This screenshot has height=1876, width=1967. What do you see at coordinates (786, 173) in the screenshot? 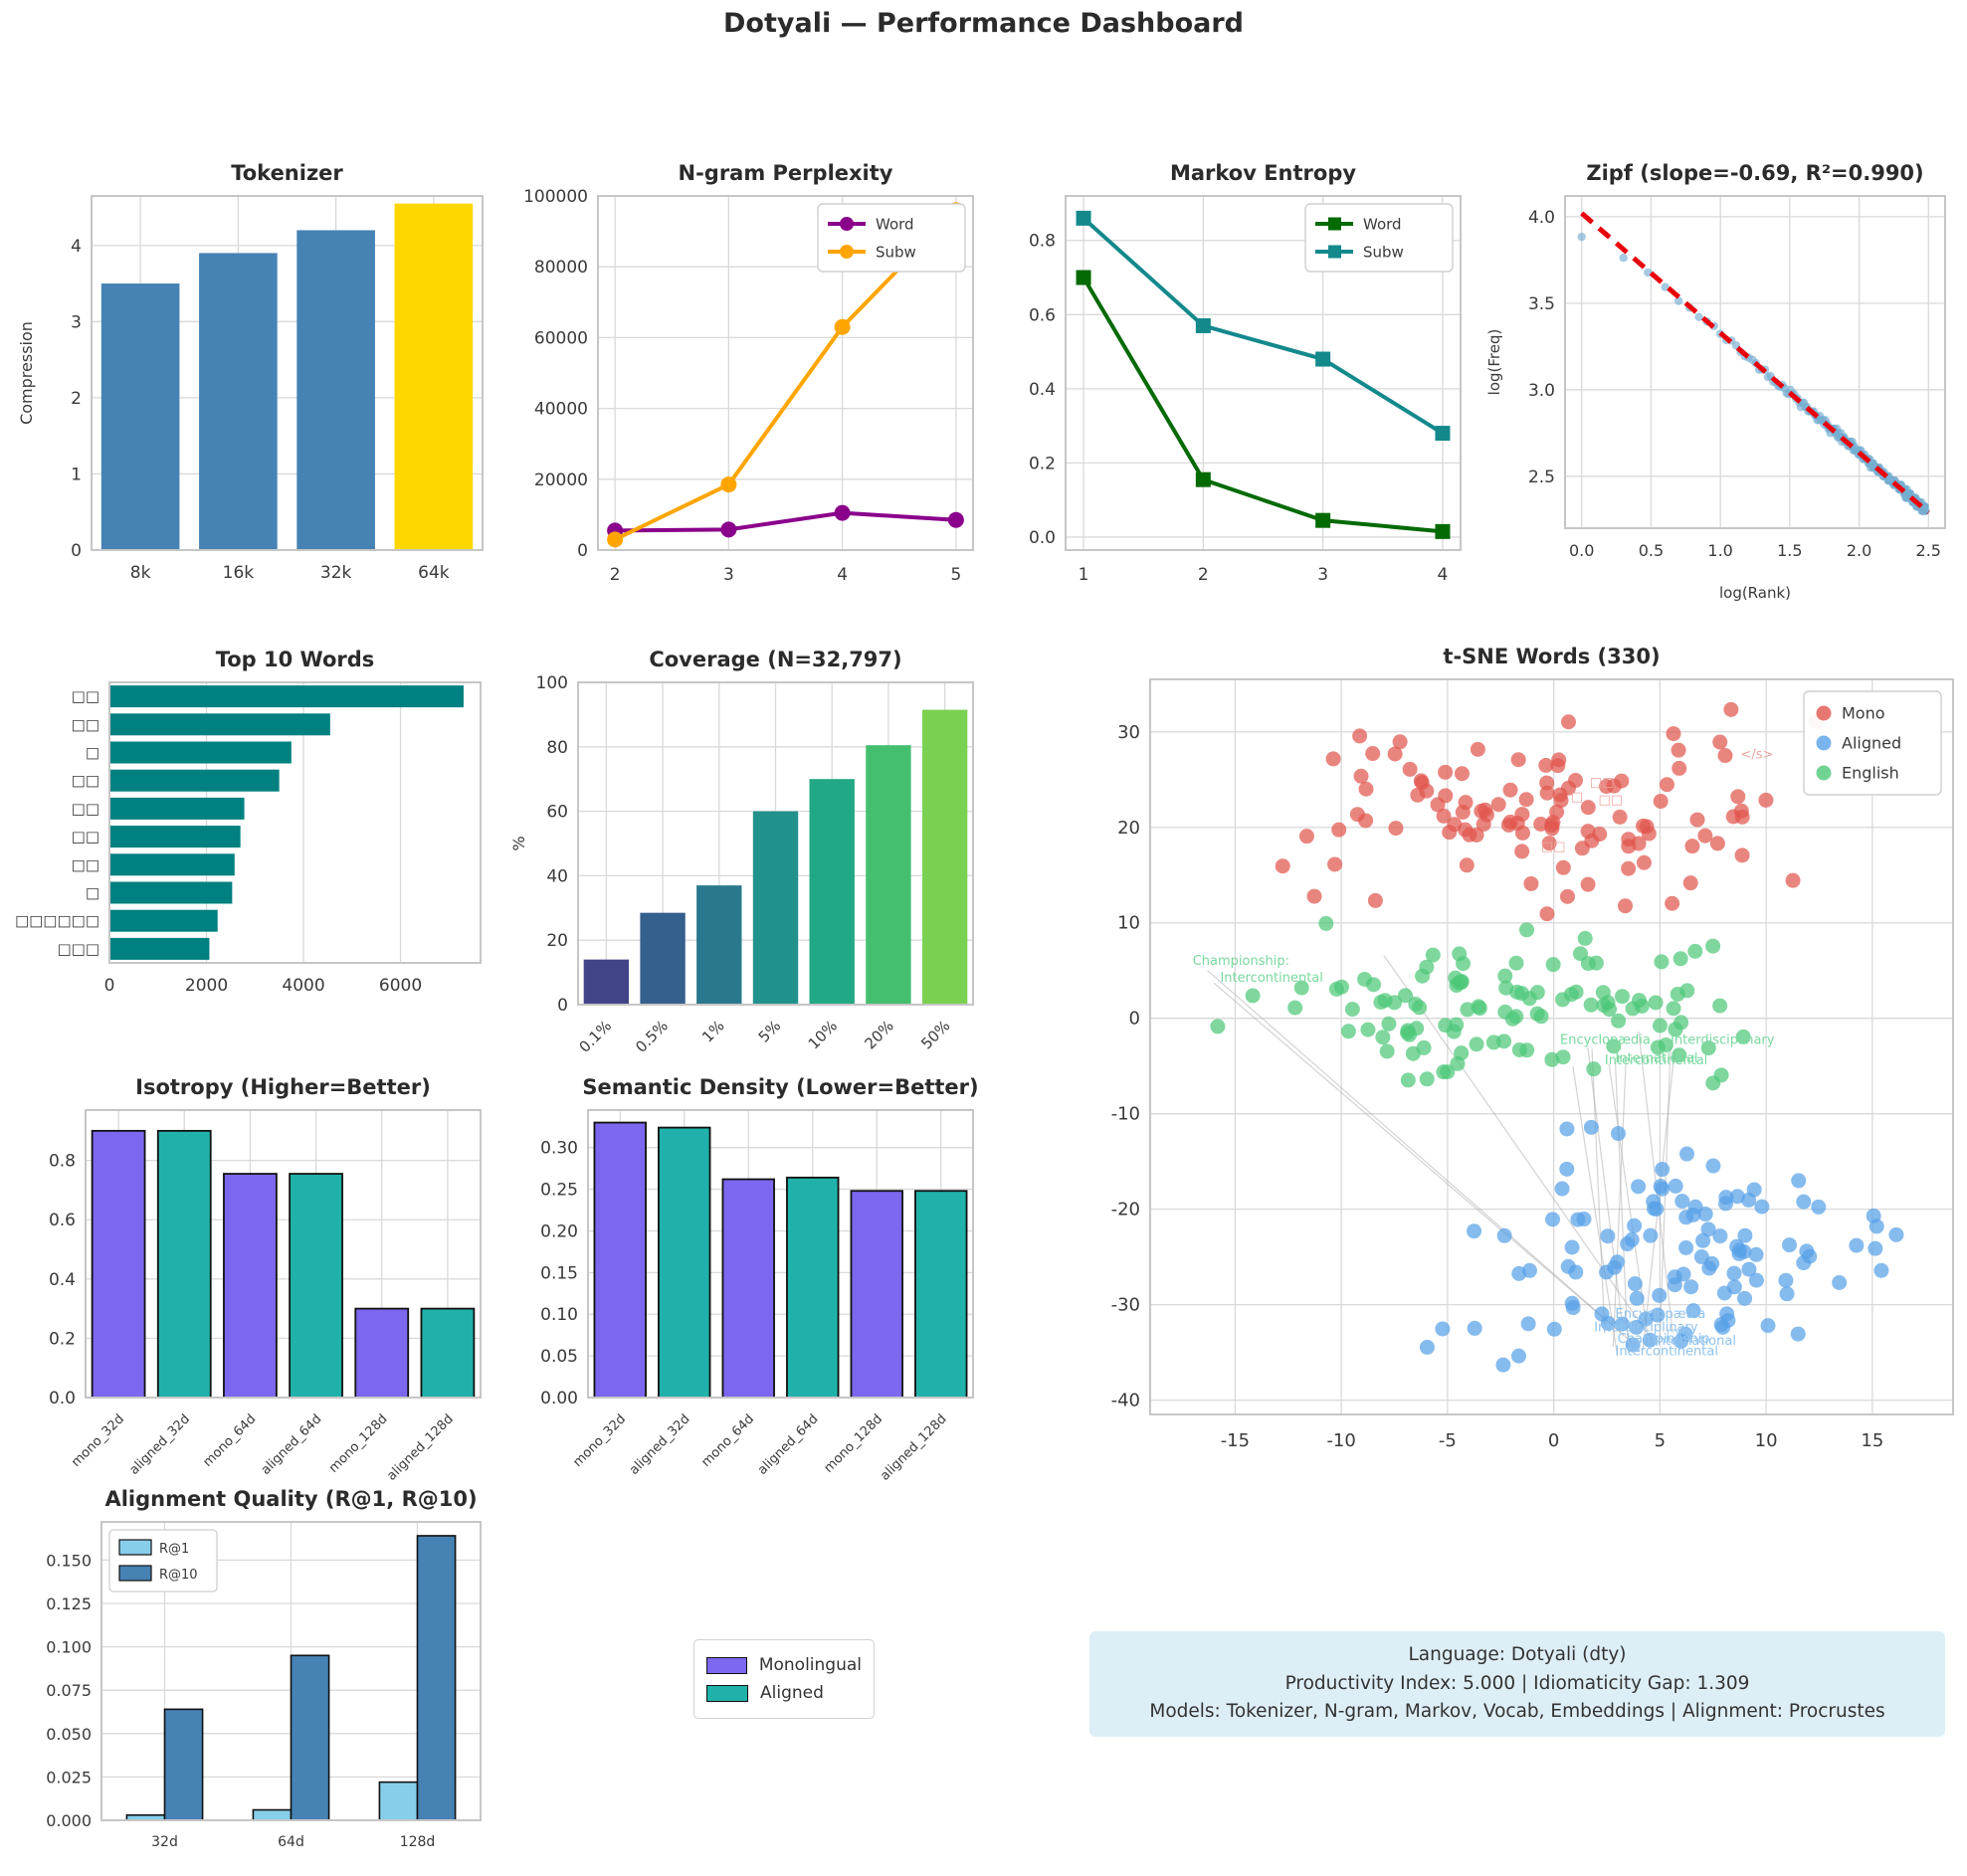
I see `svg-text: N-gram Perplexity` at bounding box center [786, 173].